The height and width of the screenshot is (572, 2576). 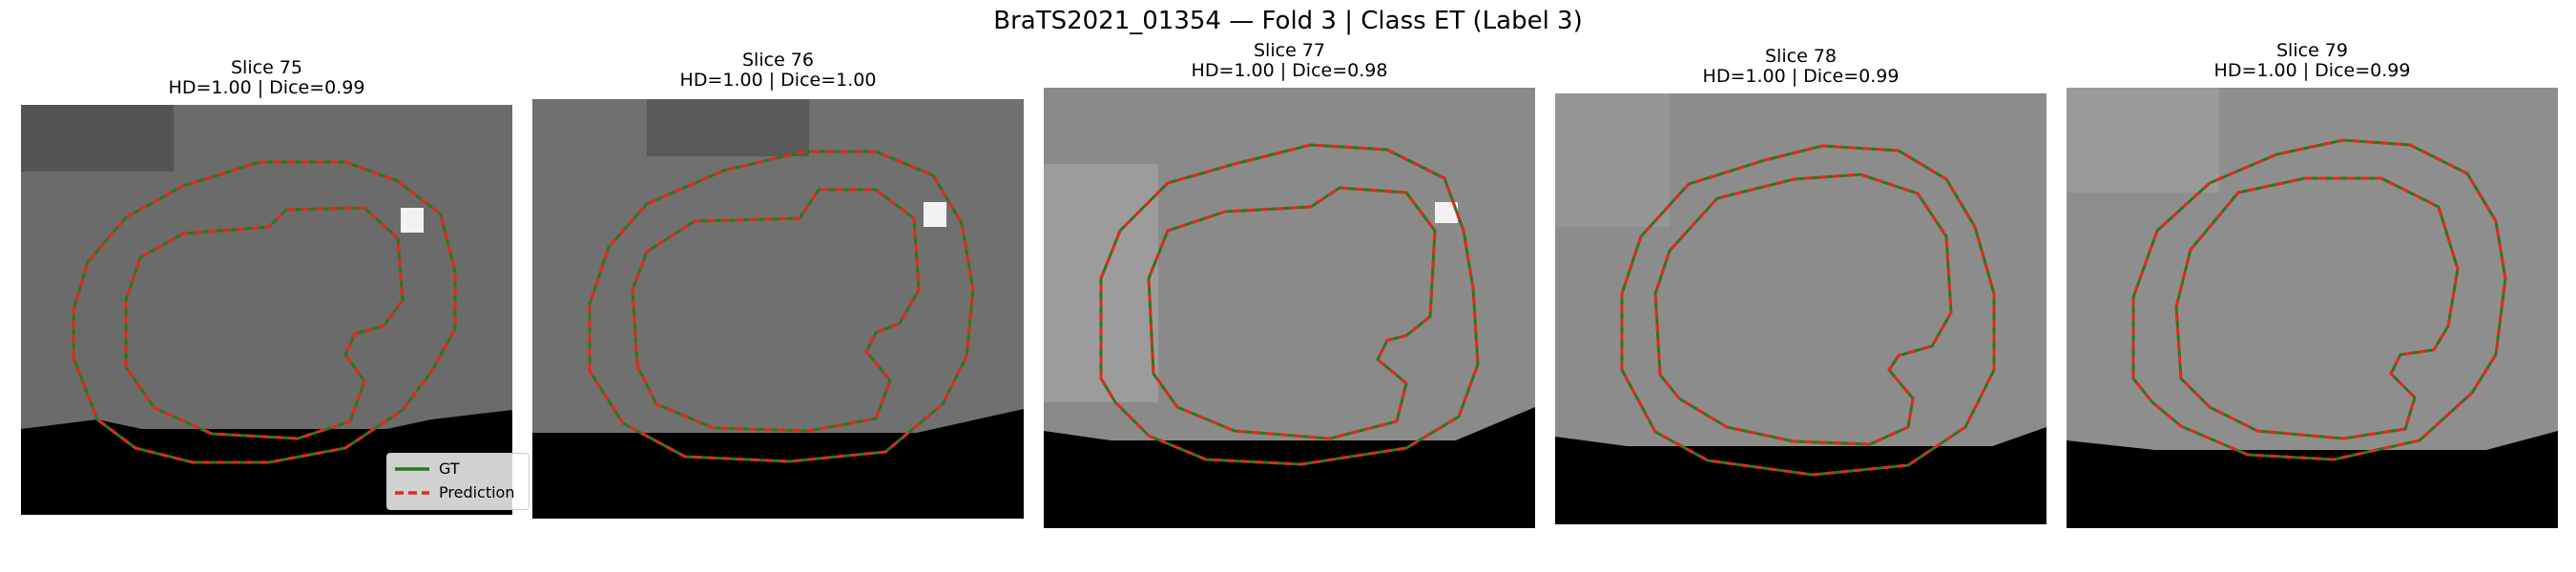 I want to click on gt-line-swatch, so click(x=412, y=469).